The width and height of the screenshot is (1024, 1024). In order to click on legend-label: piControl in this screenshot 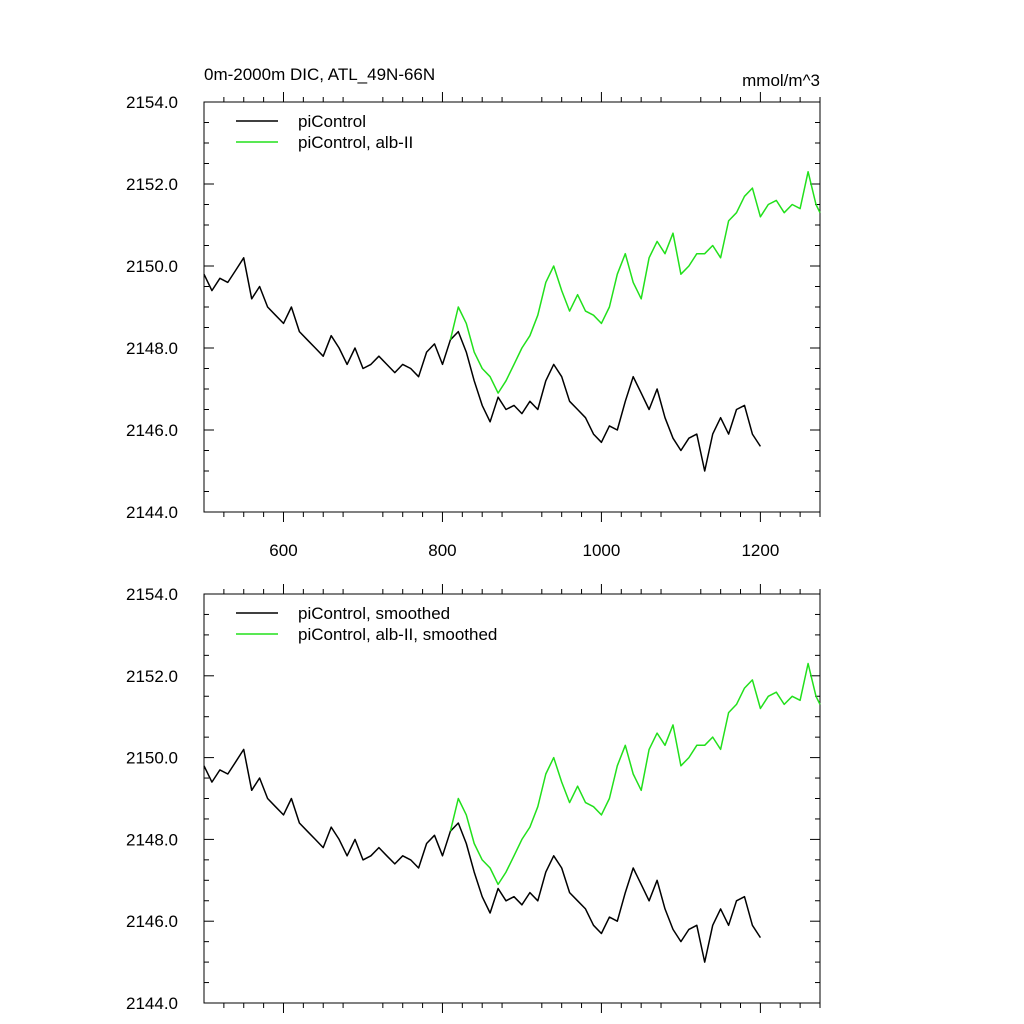, I will do `click(332, 121)`.